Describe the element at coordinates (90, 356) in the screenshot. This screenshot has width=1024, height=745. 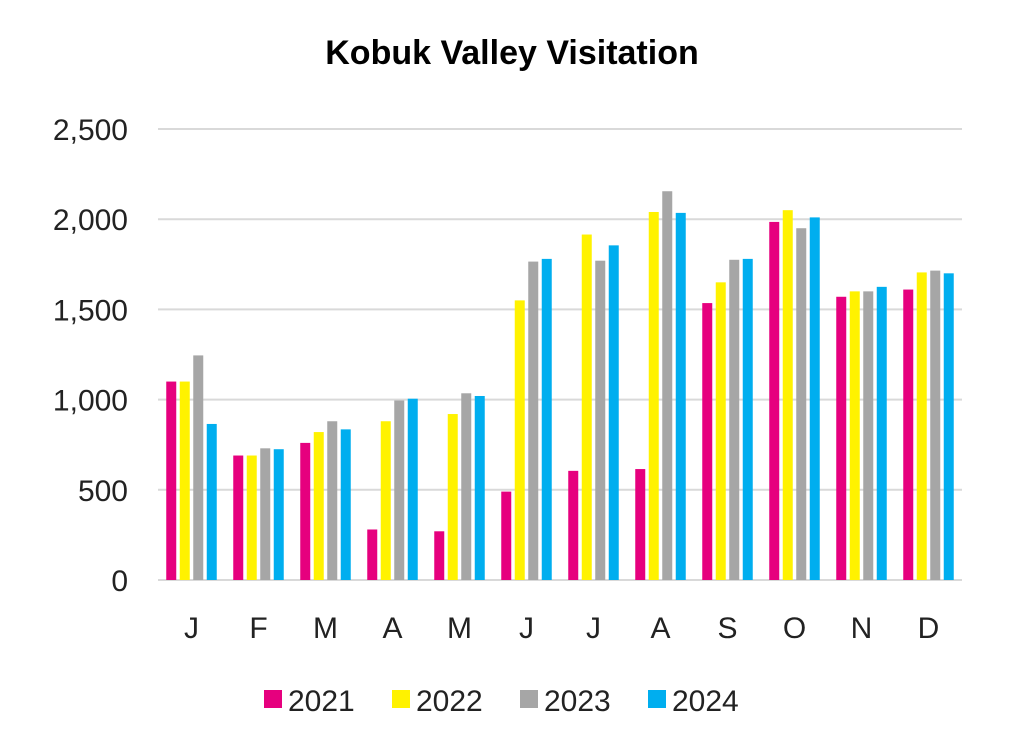
I see `y-axis: 0 500 1,000 1,500 2,000 2,500` at that location.